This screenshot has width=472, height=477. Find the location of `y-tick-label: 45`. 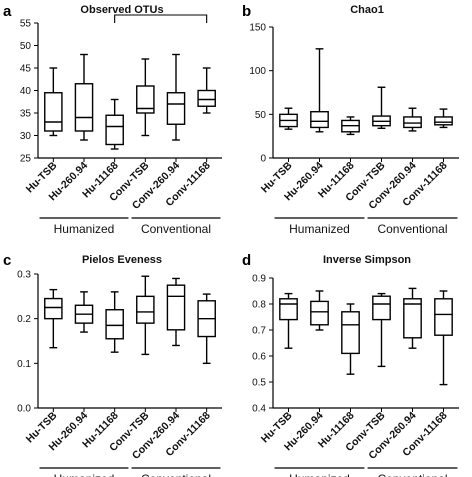

y-tick-label: 45 is located at coordinates (26, 69).